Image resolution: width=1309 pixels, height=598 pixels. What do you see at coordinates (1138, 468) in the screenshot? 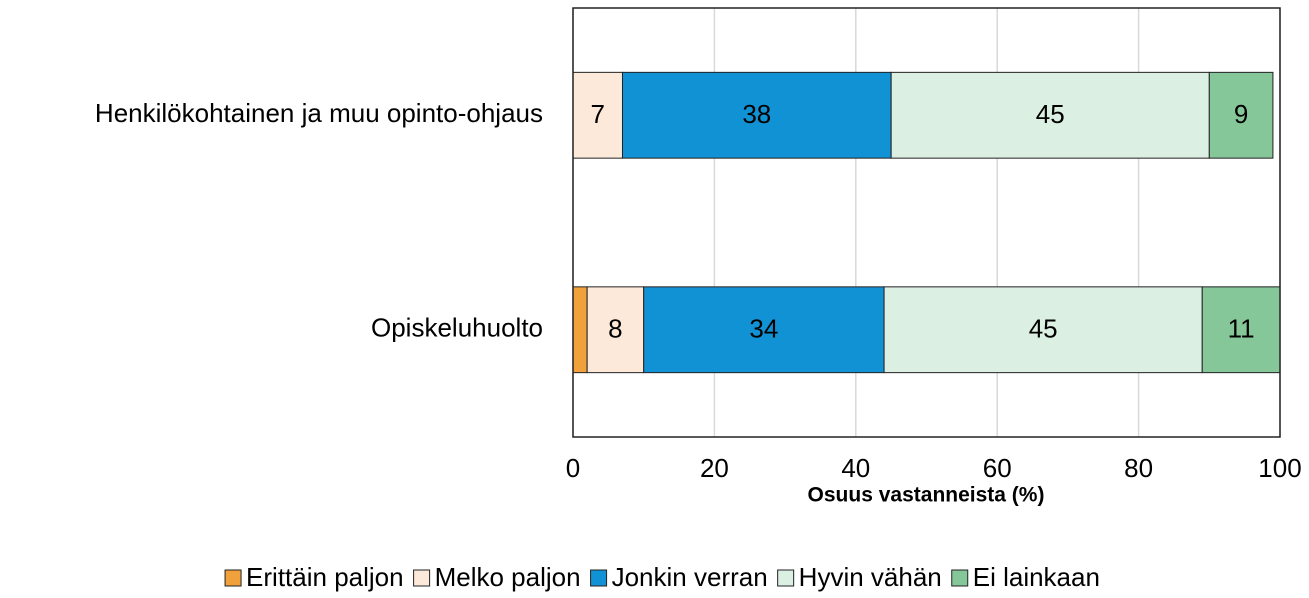
I see `x-tick-label: 80` at bounding box center [1138, 468].